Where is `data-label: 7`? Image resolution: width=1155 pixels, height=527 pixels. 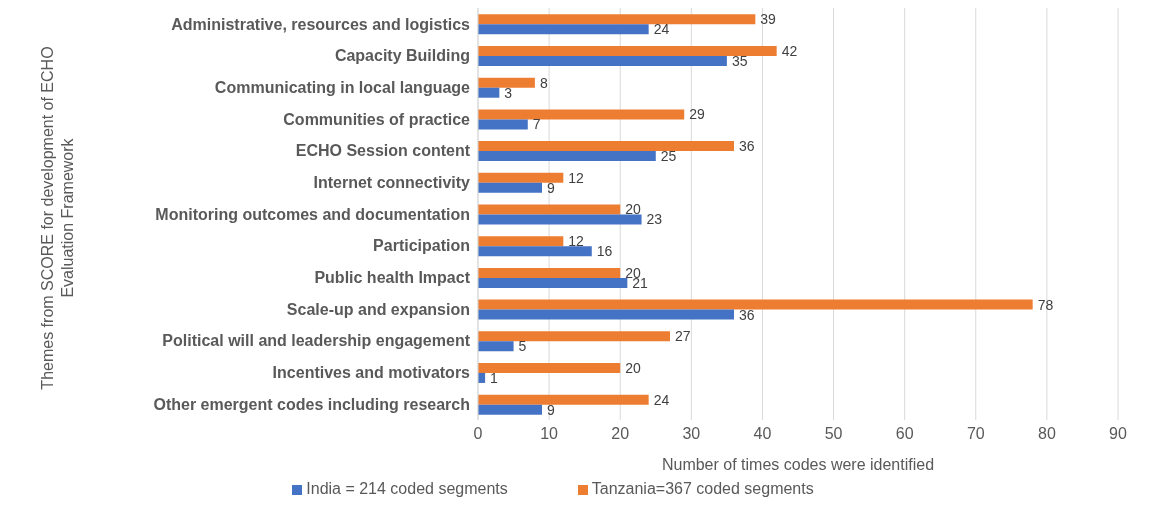 data-label: 7 is located at coordinates (536, 124).